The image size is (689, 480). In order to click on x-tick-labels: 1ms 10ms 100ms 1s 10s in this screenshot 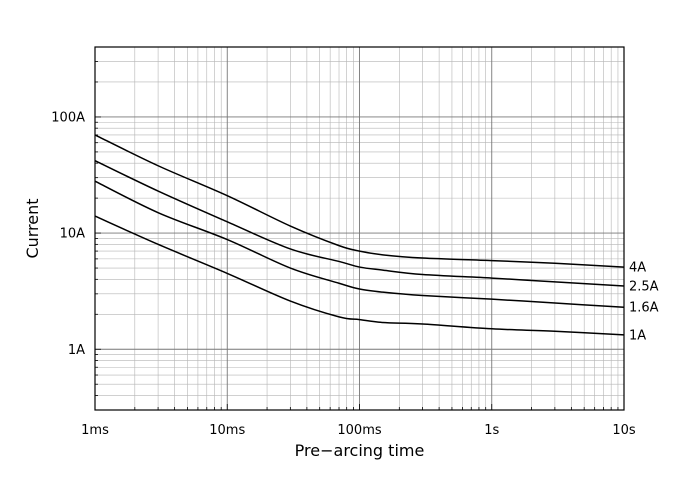, I will do `click(358, 430)`.